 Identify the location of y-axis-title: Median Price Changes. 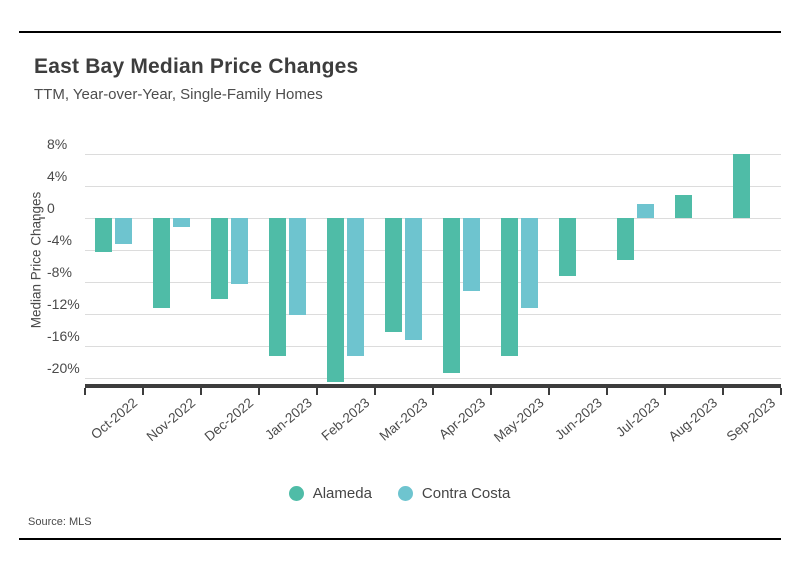
(36, 260).